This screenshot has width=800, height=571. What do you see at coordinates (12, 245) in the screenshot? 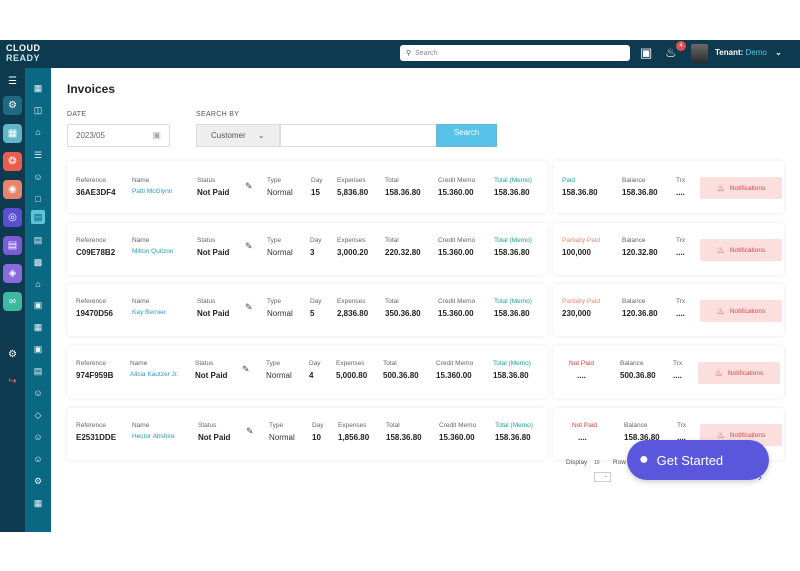
I see `app-icon-6: ▤` at bounding box center [12, 245].